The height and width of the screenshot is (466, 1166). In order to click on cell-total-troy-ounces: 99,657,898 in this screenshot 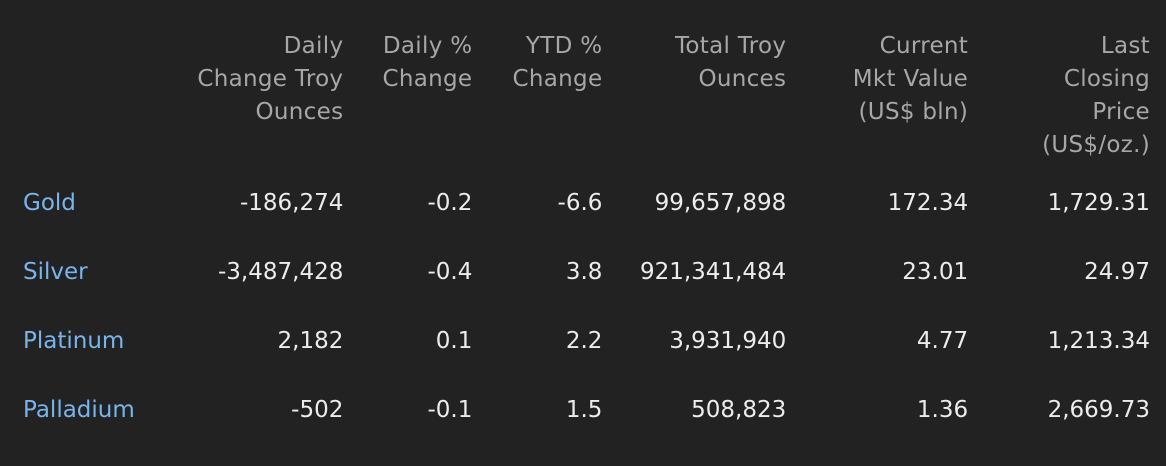, I will do `click(720, 202)`.